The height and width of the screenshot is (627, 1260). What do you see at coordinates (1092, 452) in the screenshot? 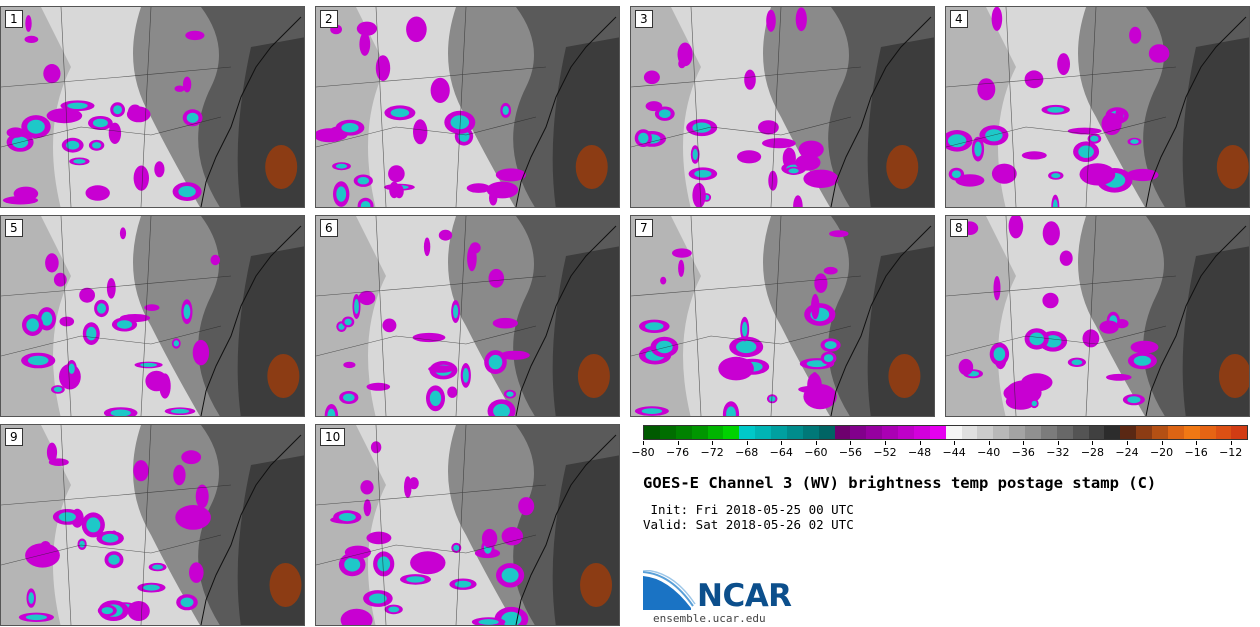
I see `colorbar-tick-label: −28` at bounding box center [1092, 452].